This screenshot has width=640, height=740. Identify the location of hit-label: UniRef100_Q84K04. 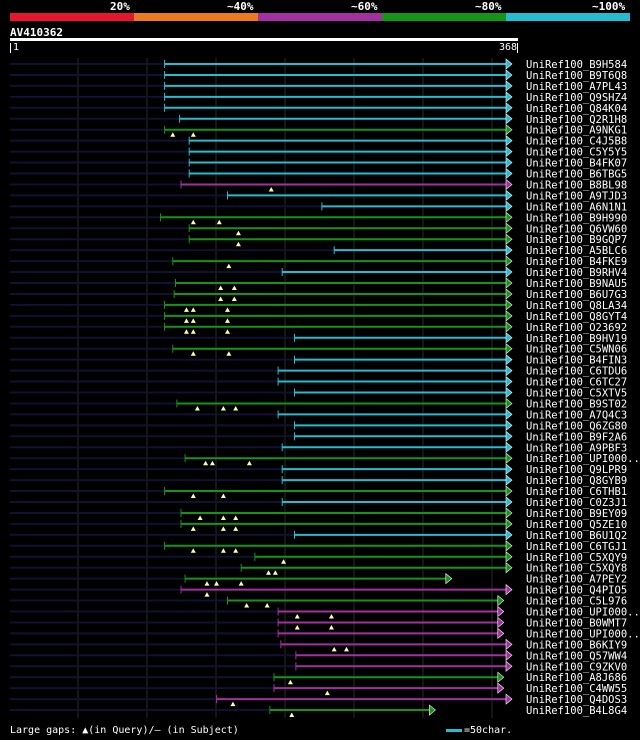
(576, 109).